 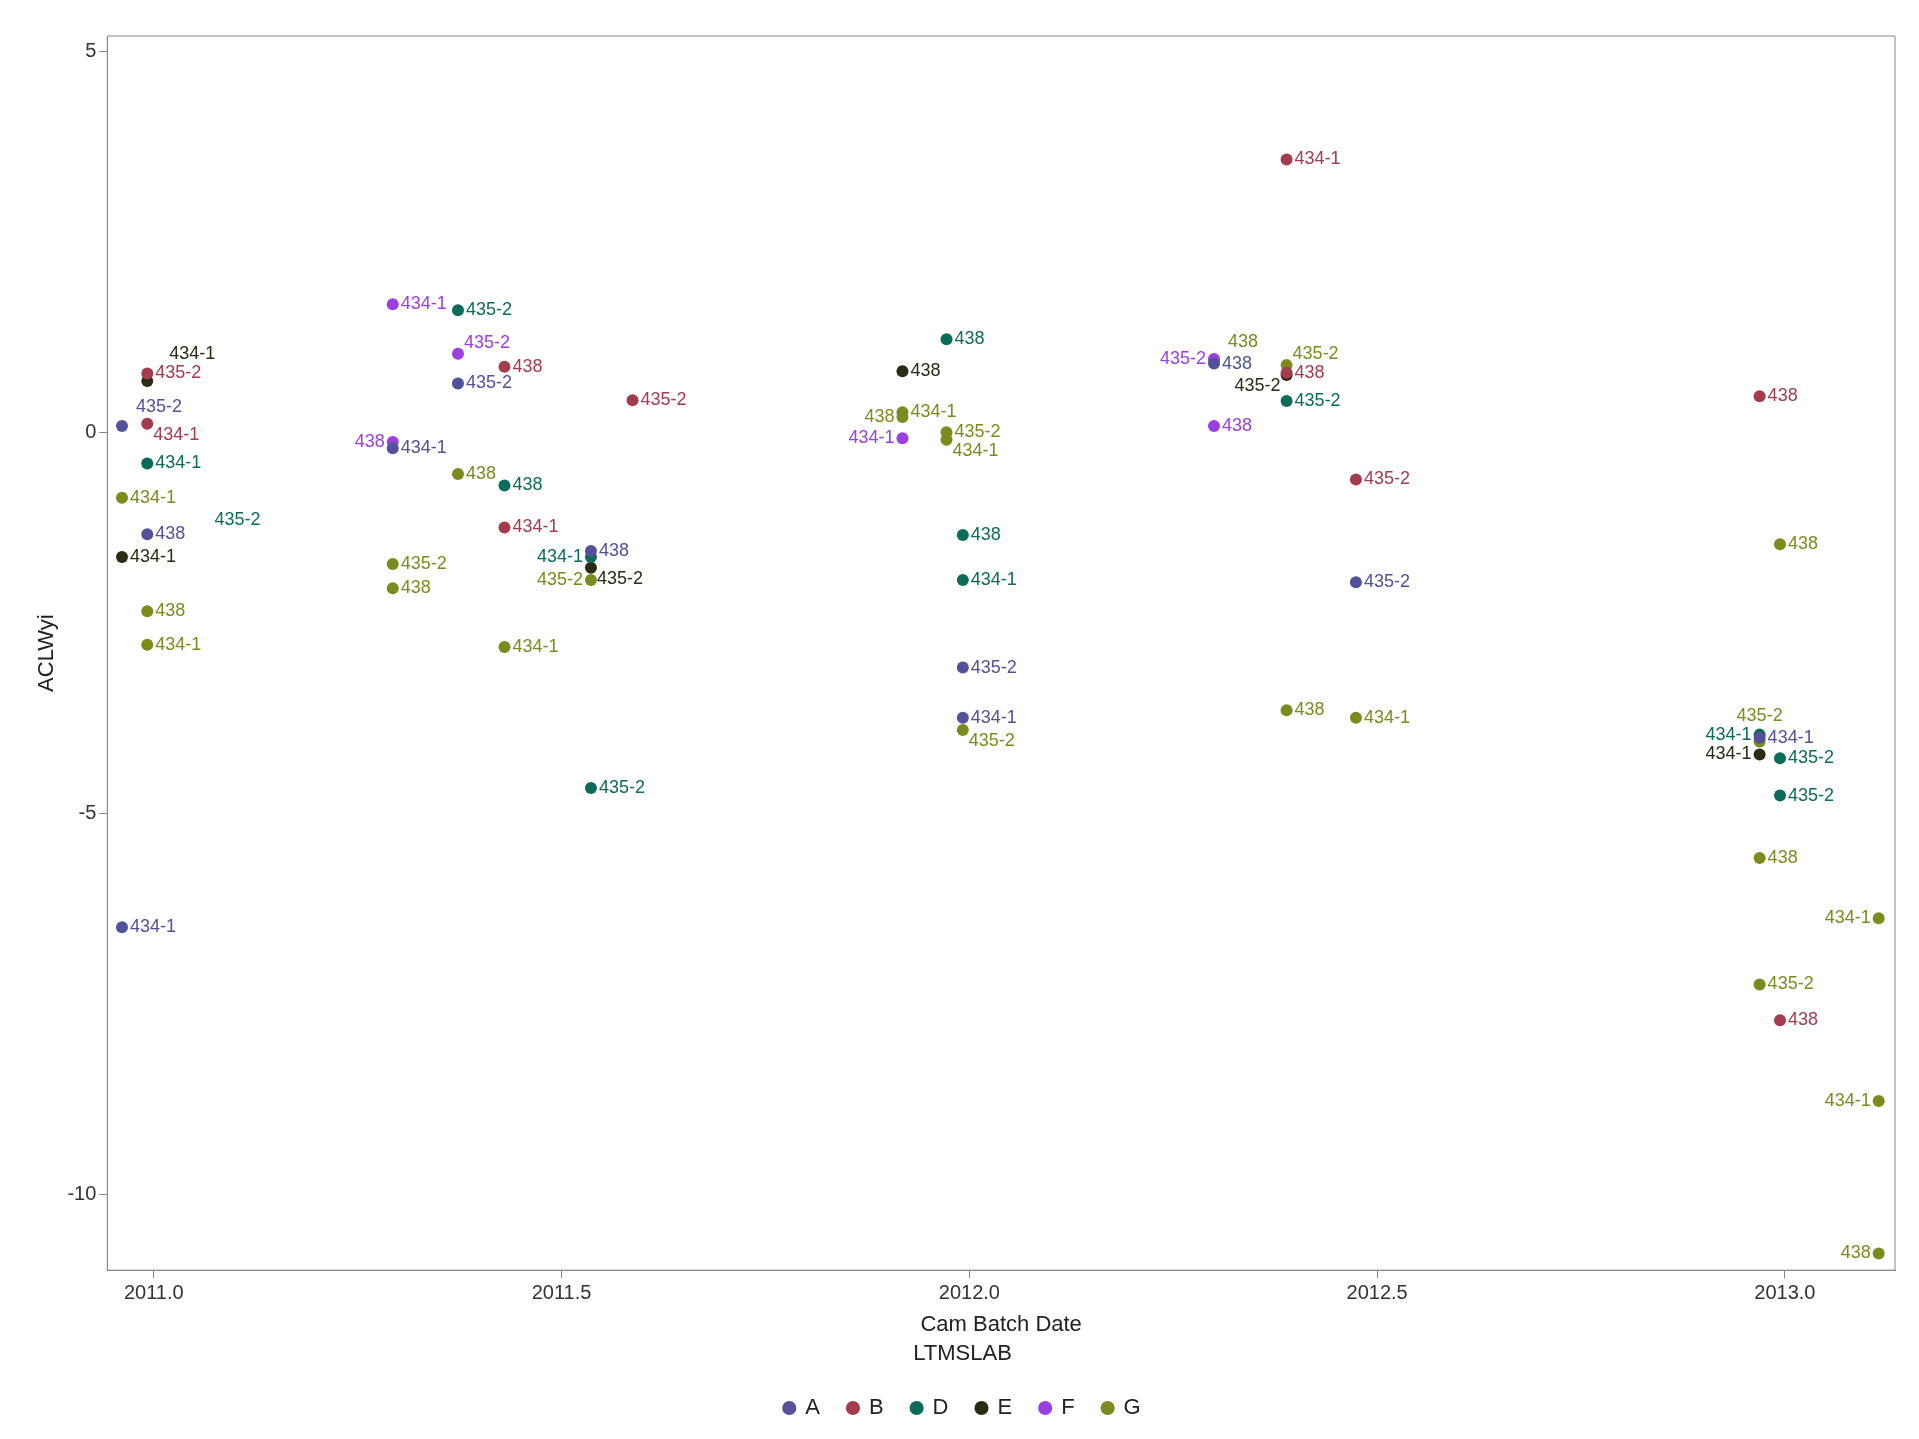 What do you see at coordinates (1005, 1407) in the screenshot?
I see `legend-label: E` at bounding box center [1005, 1407].